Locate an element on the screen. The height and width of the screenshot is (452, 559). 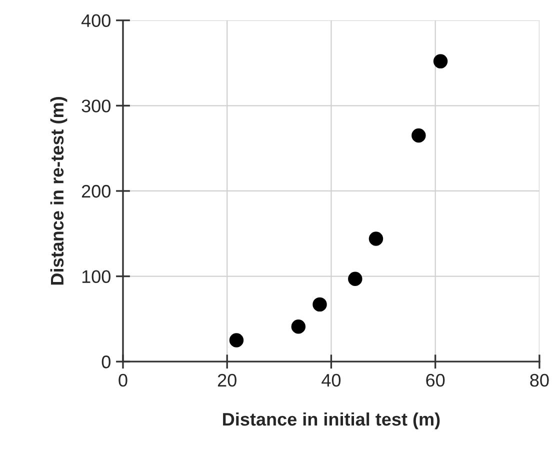
y-tick-label: 300 is located at coordinates (96, 106).